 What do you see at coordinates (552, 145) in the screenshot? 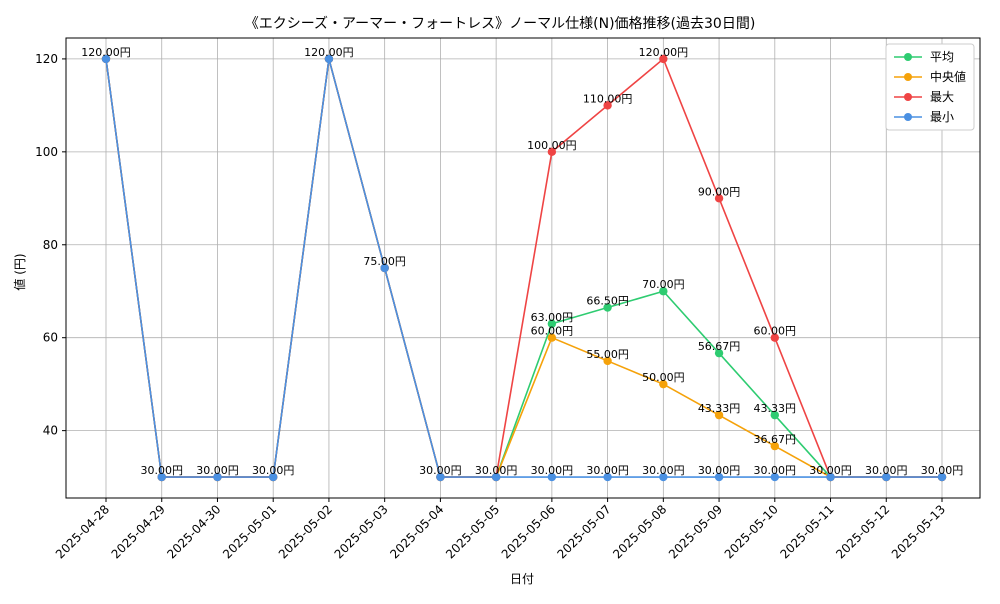
I see `data-label: 100.00円` at bounding box center [552, 145].